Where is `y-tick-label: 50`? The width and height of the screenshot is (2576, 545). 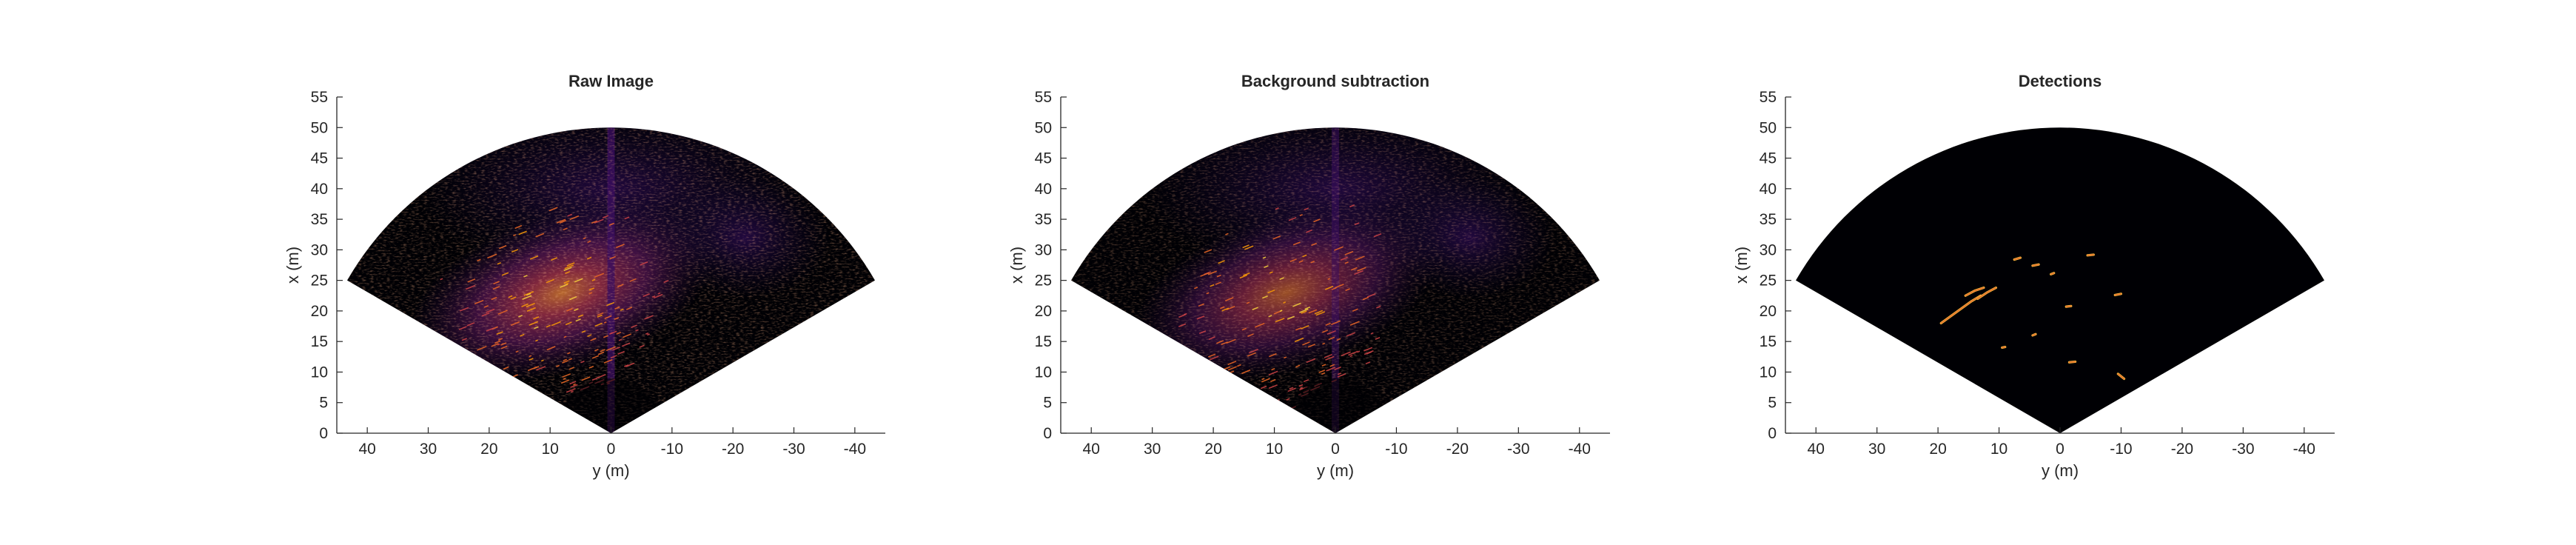
y-tick-label: 50 is located at coordinates (1768, 127).